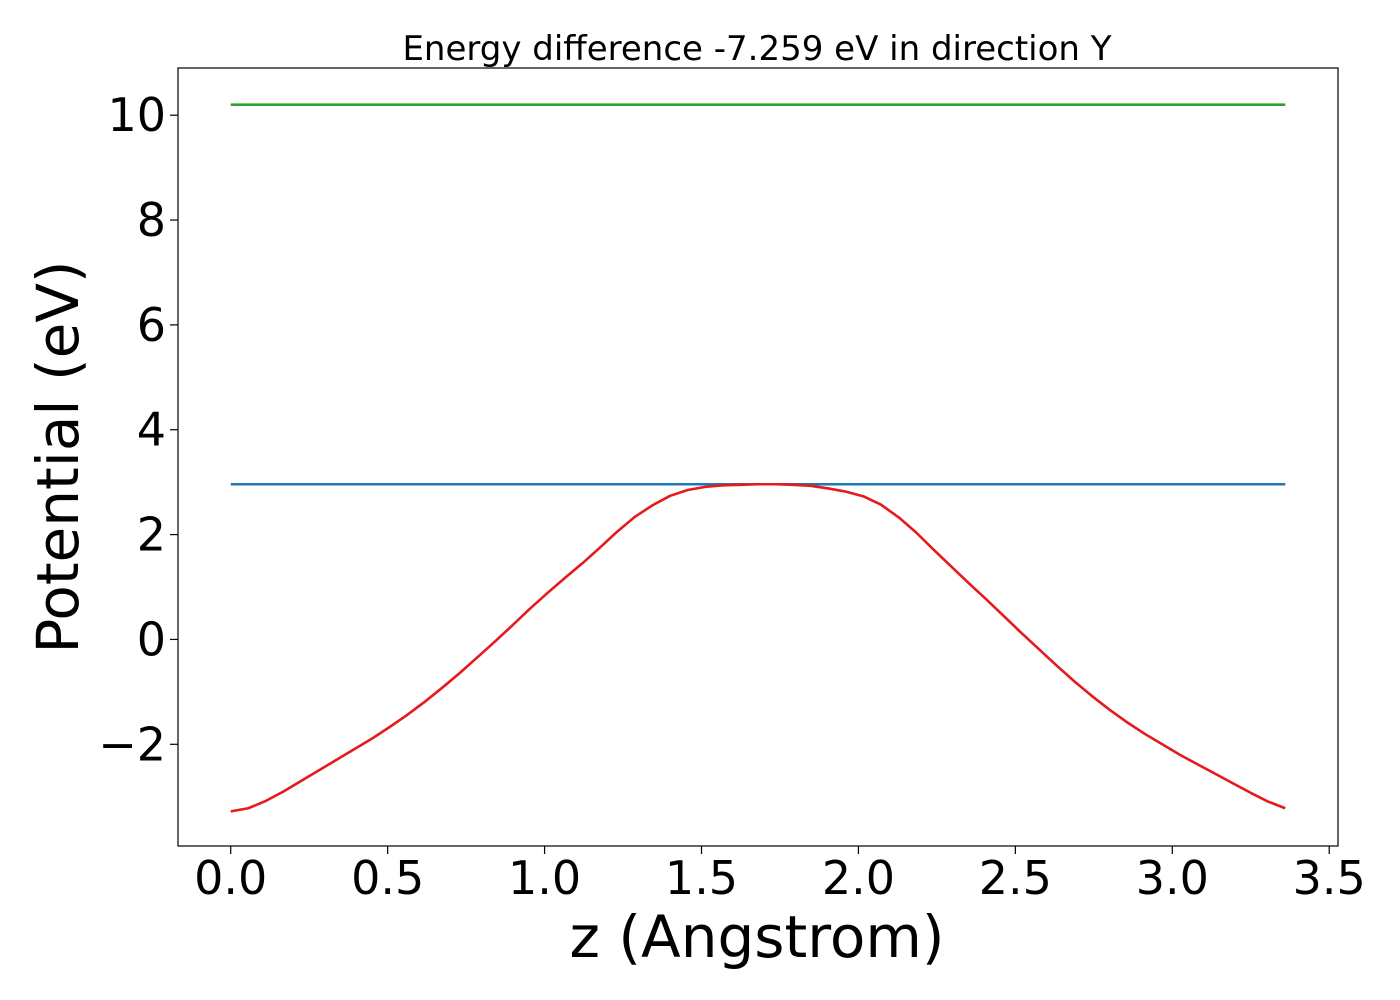  What do you see at coordinates (58, 456) in the screenshot?
I see `y-axis-label: Potential (eV)` at bounding box center [58, 456].